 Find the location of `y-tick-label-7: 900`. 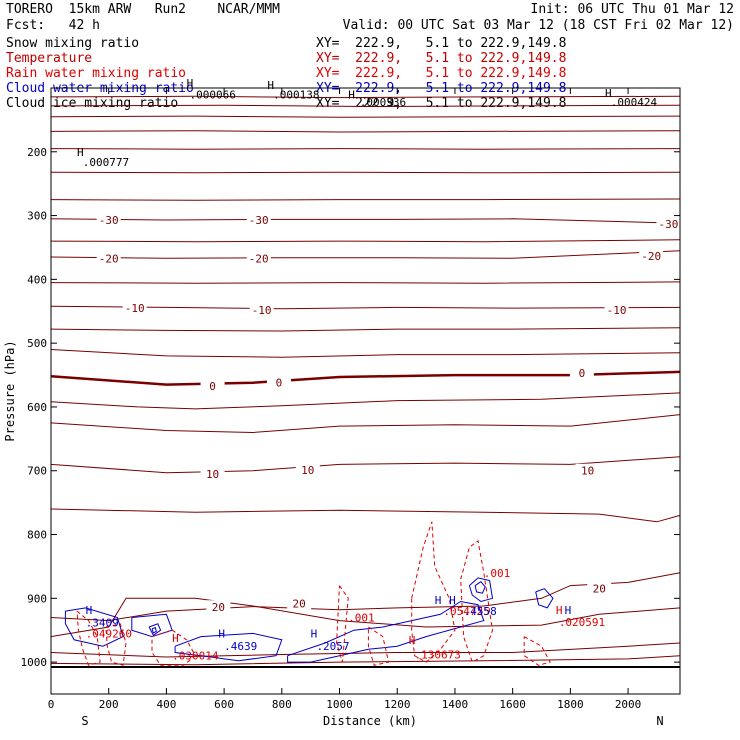

y-tick-label-7: 900 is located at coordinates (37, 598).